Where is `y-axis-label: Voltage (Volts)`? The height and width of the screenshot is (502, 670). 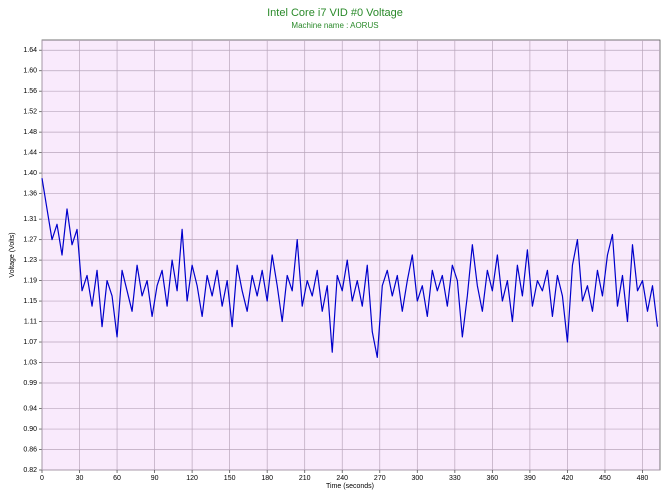
y-axis-label: Voltage (Volts) is located at coordinates (12, 254).